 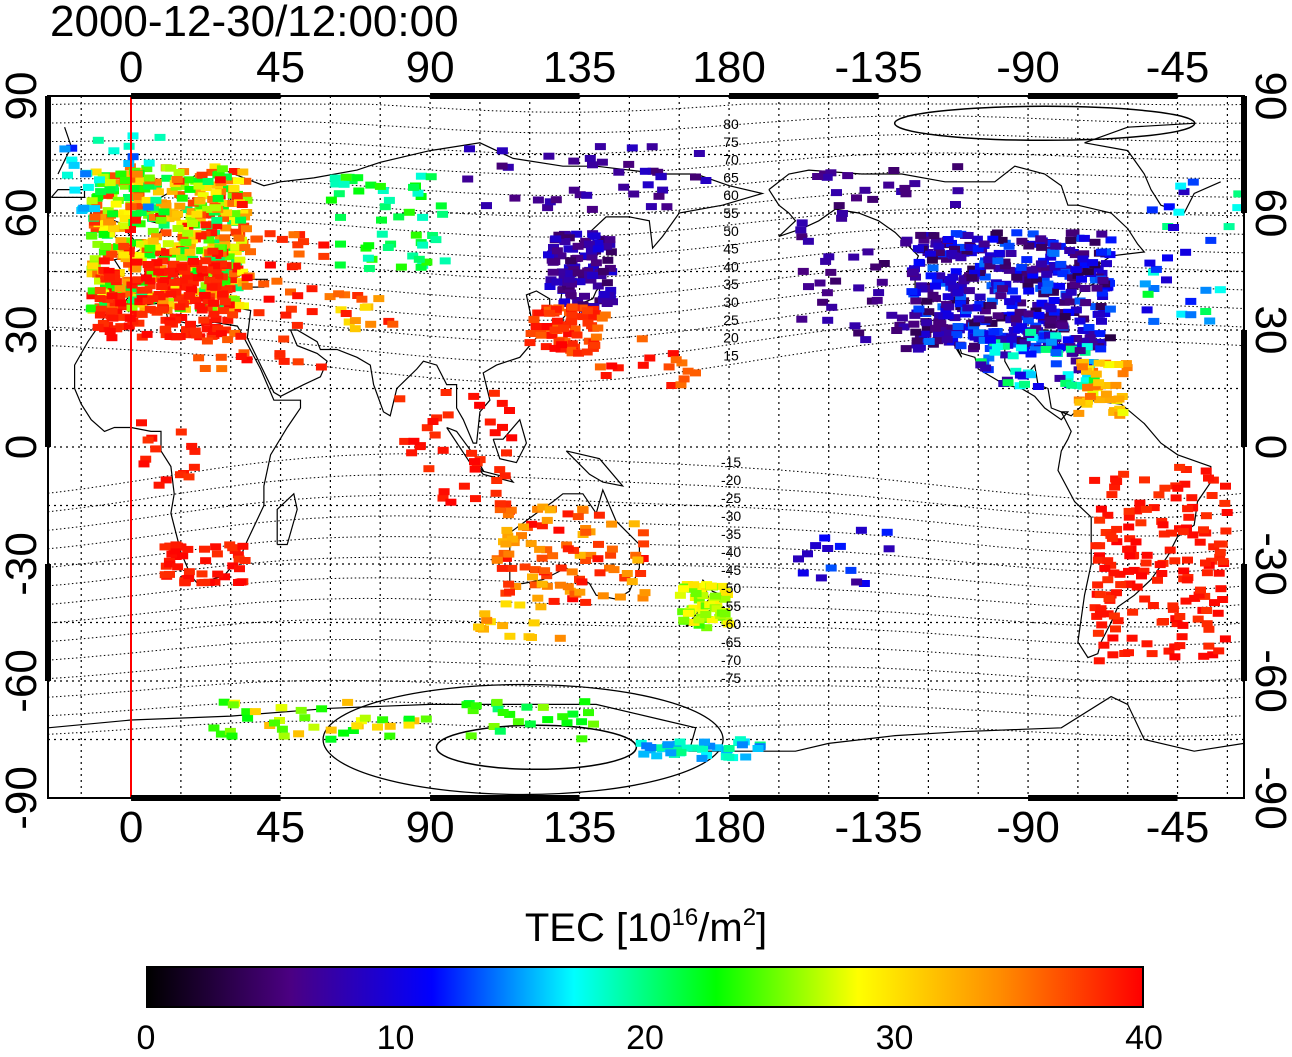 What do you see at coordinates (1269, 447) in the screenshot?
I see `y-tick-label: 0` at bounding box center [1269, 447].